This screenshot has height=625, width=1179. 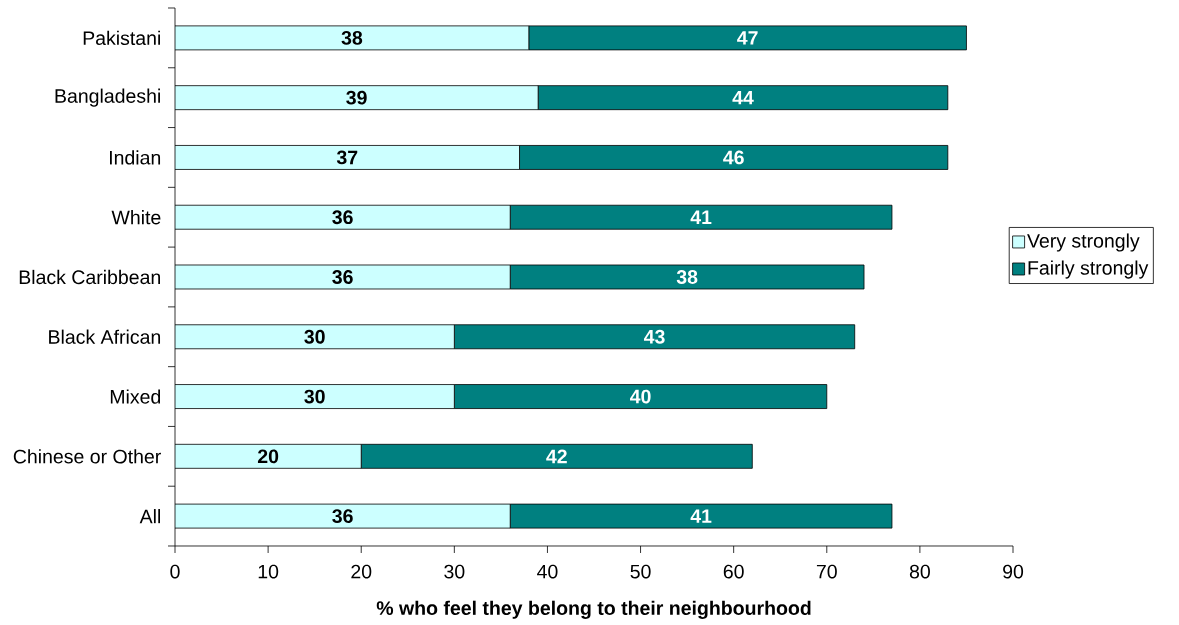 What do you see at coordinates (454, 571) in the screenshot?
I see `x-tick-label: 30` at bounding box center [454, 571].